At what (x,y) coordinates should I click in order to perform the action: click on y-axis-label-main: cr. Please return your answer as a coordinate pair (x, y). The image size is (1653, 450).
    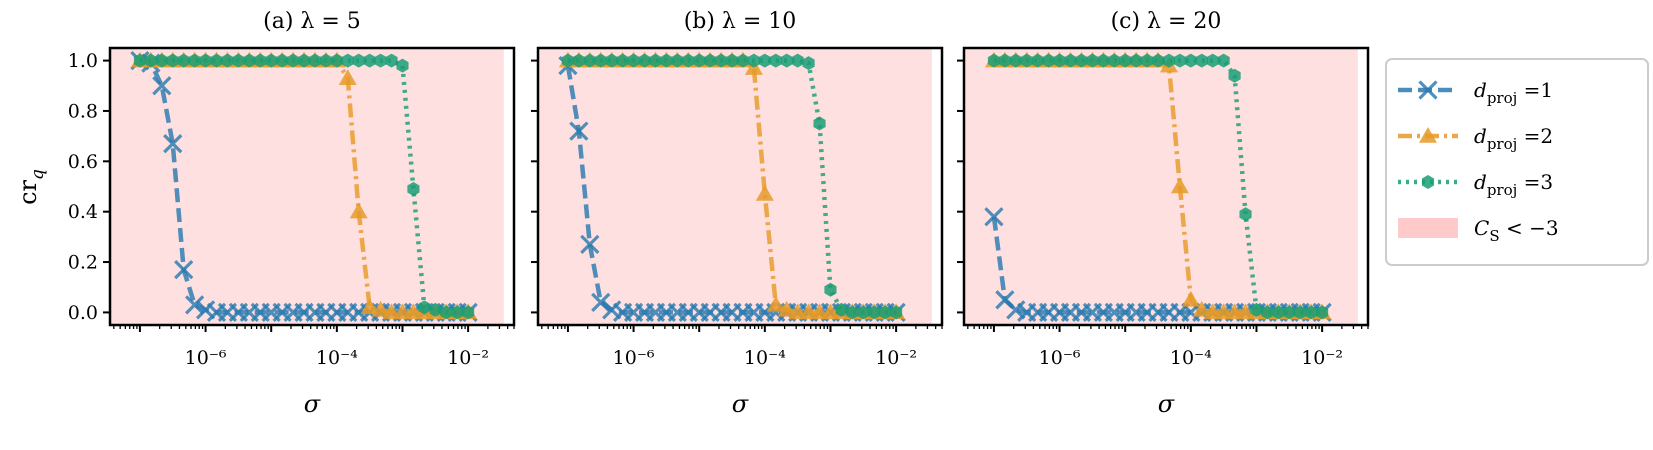
    Looking at the image, I should click on (28, 191).